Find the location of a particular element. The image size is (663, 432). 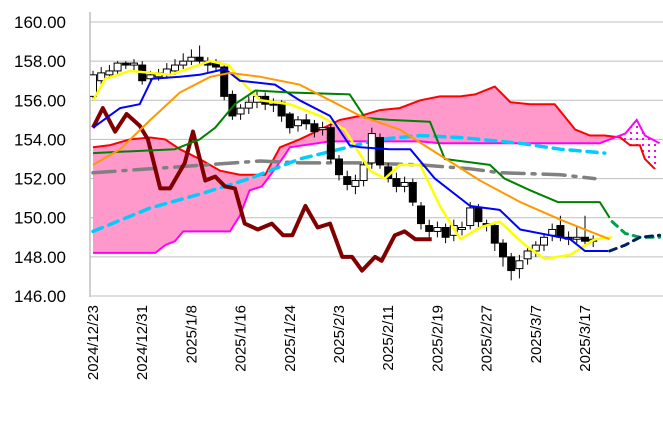

y-tick-label: 146.00 is located at coordinates (40, 296).